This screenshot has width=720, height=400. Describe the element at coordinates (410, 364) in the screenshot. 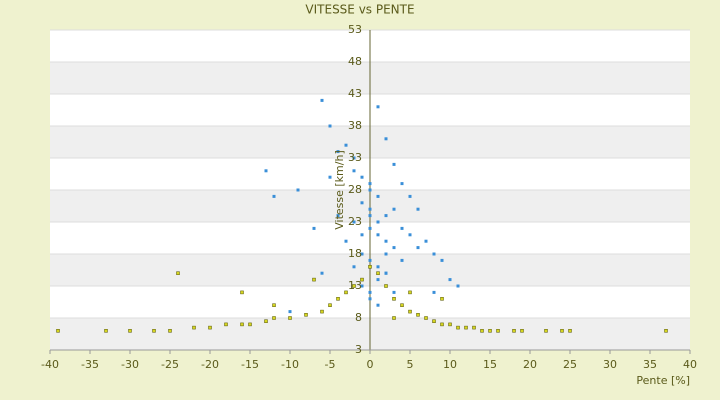

I see `x-tick-label: 5` at that location.